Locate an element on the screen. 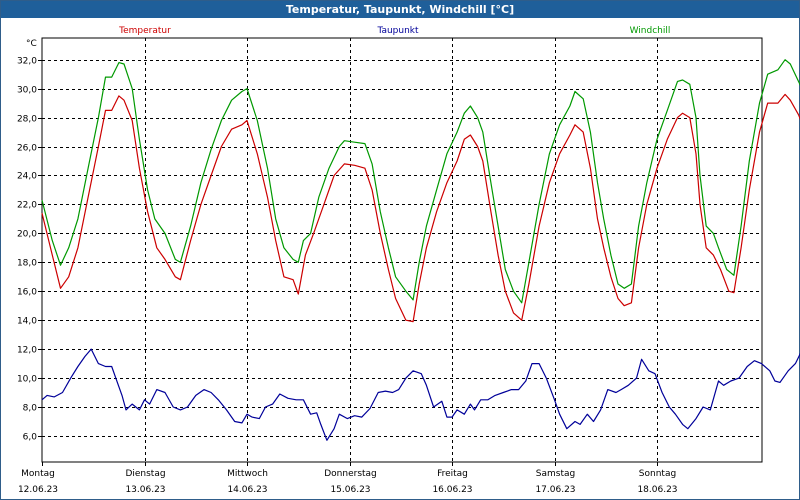  x-tick-label-day: Mittwoch is located at coordinates (247, 474).